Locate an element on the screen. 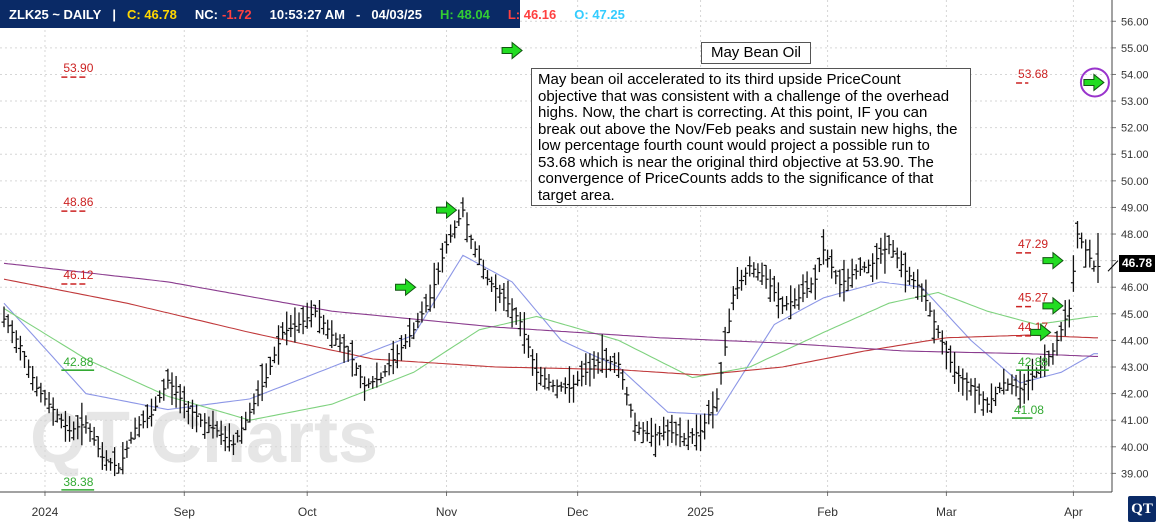  high-value: H: 48.04 is located at coordinates (464, 14).